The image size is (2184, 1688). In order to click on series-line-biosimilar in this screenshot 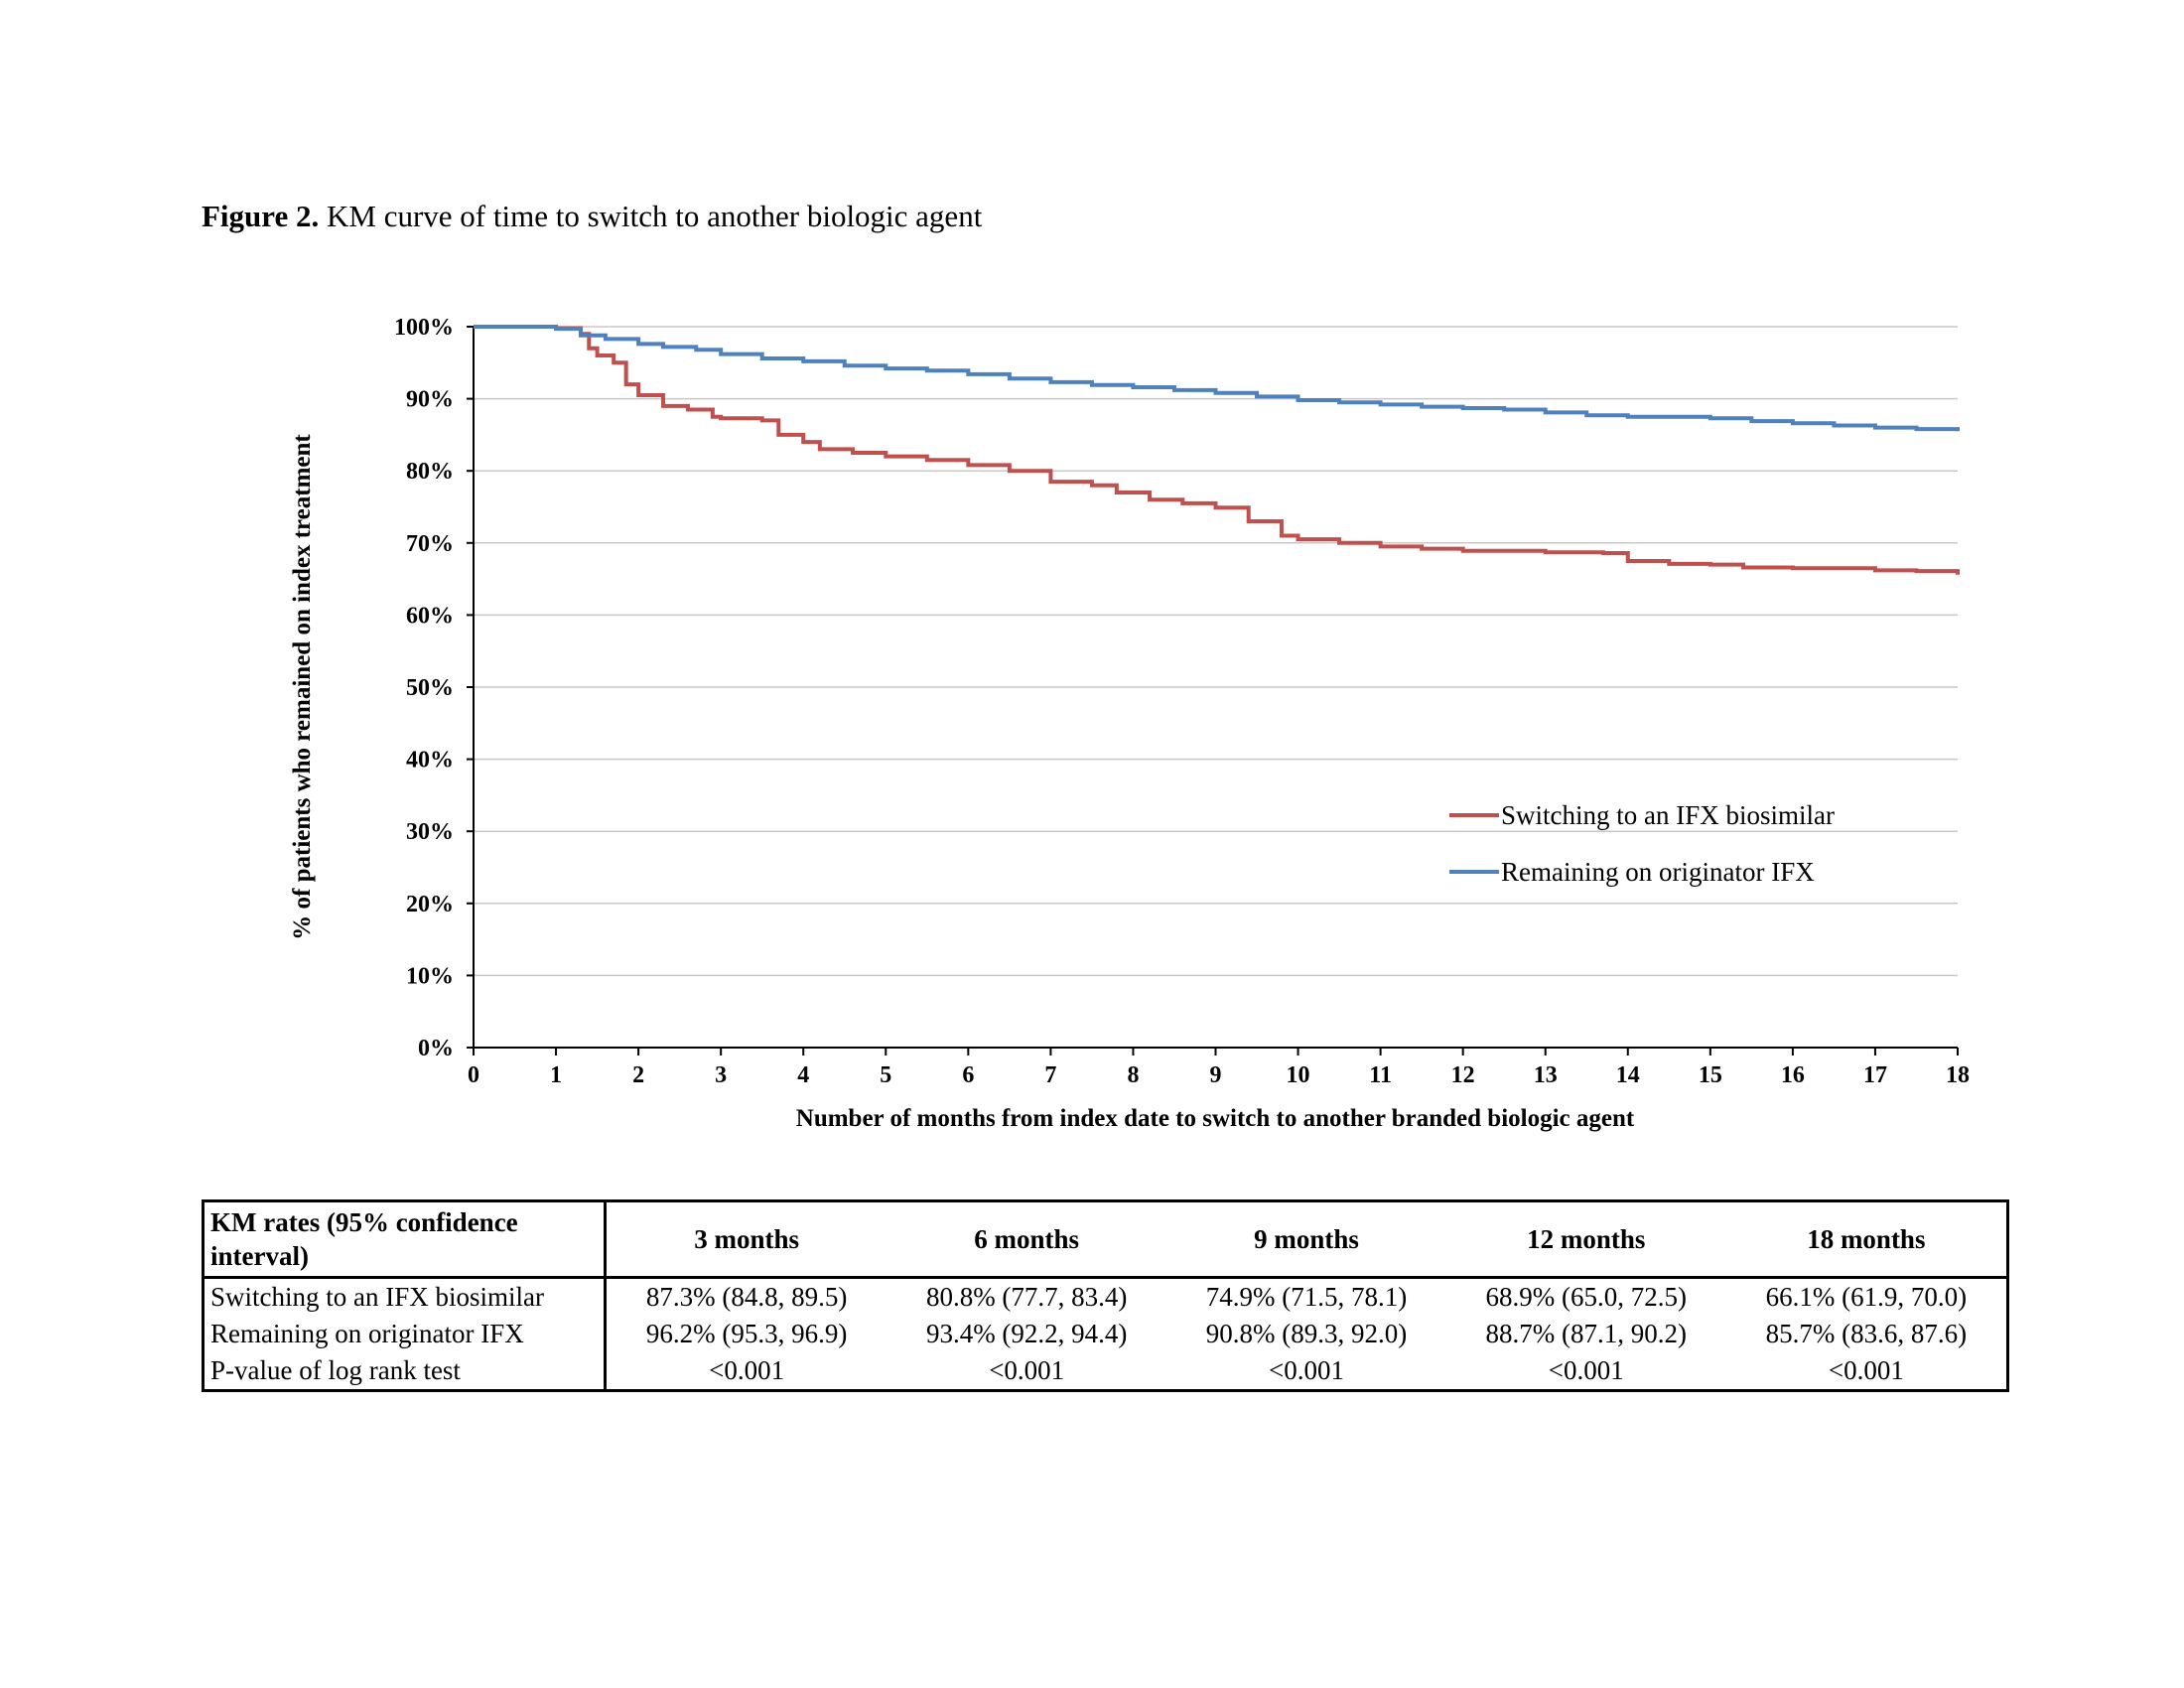, I will do `click(1217, 450)`.